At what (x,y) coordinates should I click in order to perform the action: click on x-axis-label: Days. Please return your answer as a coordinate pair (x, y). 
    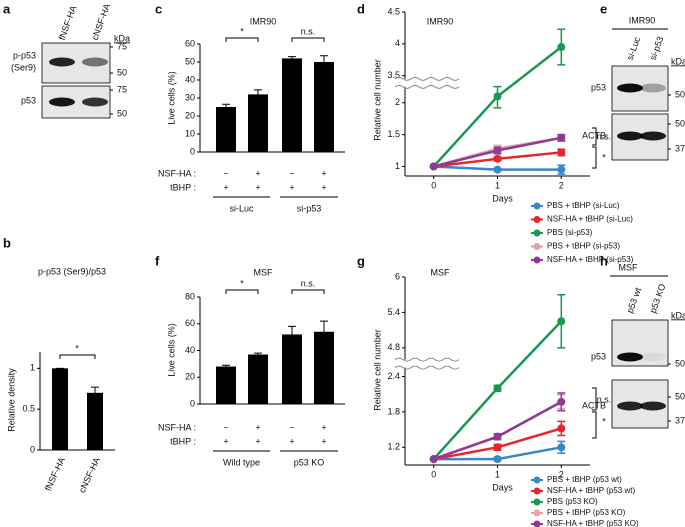
    Looking at the image, I should click on (502, 487).